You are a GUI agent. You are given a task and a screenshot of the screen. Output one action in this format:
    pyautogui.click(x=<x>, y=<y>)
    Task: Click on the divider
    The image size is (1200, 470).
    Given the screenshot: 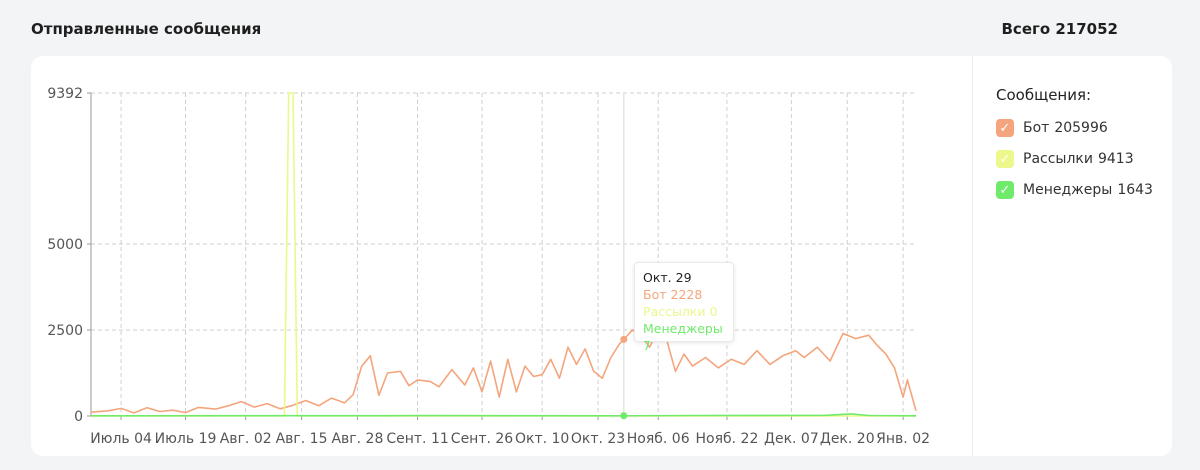 What is the action you would take?
    pyautogui.click(x=972, y=256)
    